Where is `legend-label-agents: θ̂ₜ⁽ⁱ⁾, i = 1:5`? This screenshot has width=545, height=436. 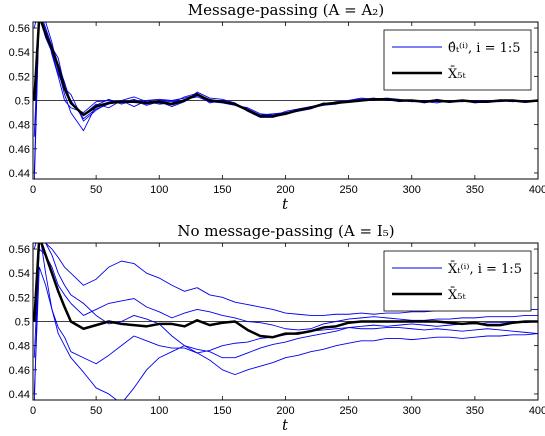 legend-label-agents: θ̂ₜ⁽ⁱ⁾, i = 1:5 is located at coordinates (484, 48).